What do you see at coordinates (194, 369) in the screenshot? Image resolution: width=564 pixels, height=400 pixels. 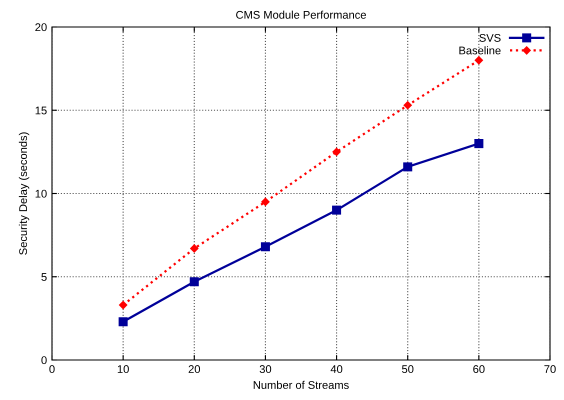 I see `x-tick-label: 20` at bounding box center [194, 369].